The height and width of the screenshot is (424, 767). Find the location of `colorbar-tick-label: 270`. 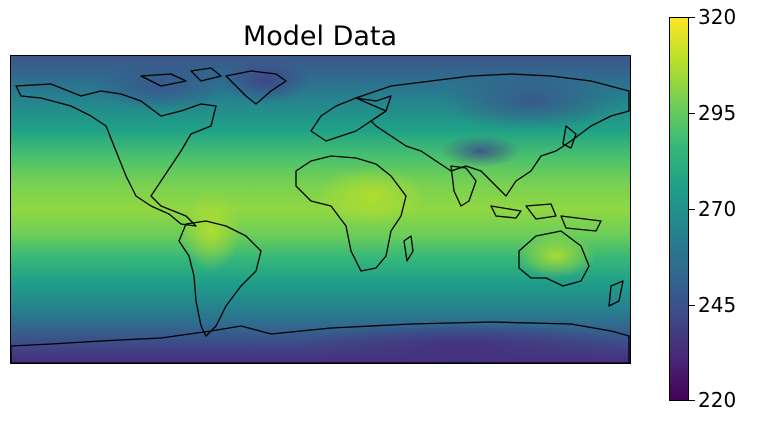

colorbar-tick-label: 270 is located at coordinates (717, 209).